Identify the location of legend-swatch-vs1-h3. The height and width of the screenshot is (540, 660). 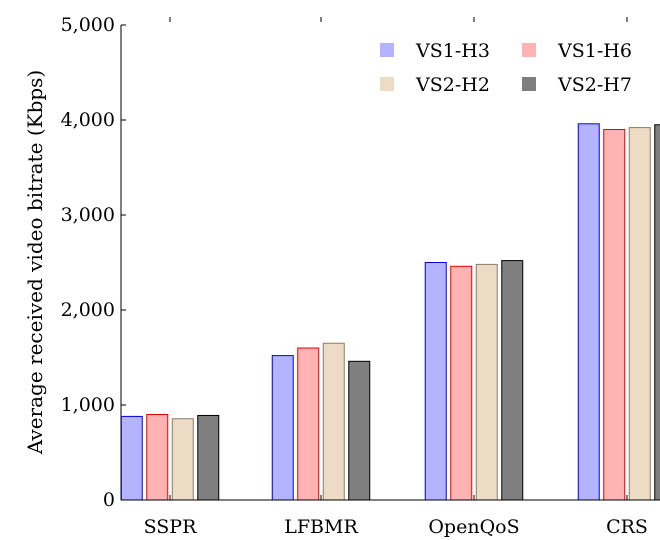
(387, 50).